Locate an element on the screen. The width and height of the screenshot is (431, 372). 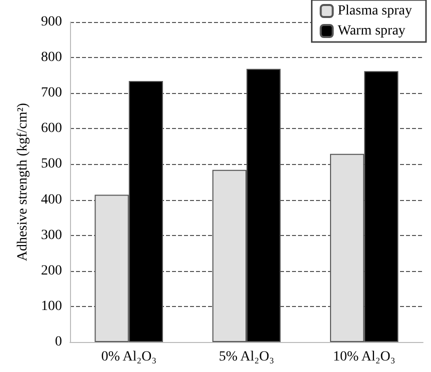
y-tick-label: 0 is located at coordinates (58, 342).